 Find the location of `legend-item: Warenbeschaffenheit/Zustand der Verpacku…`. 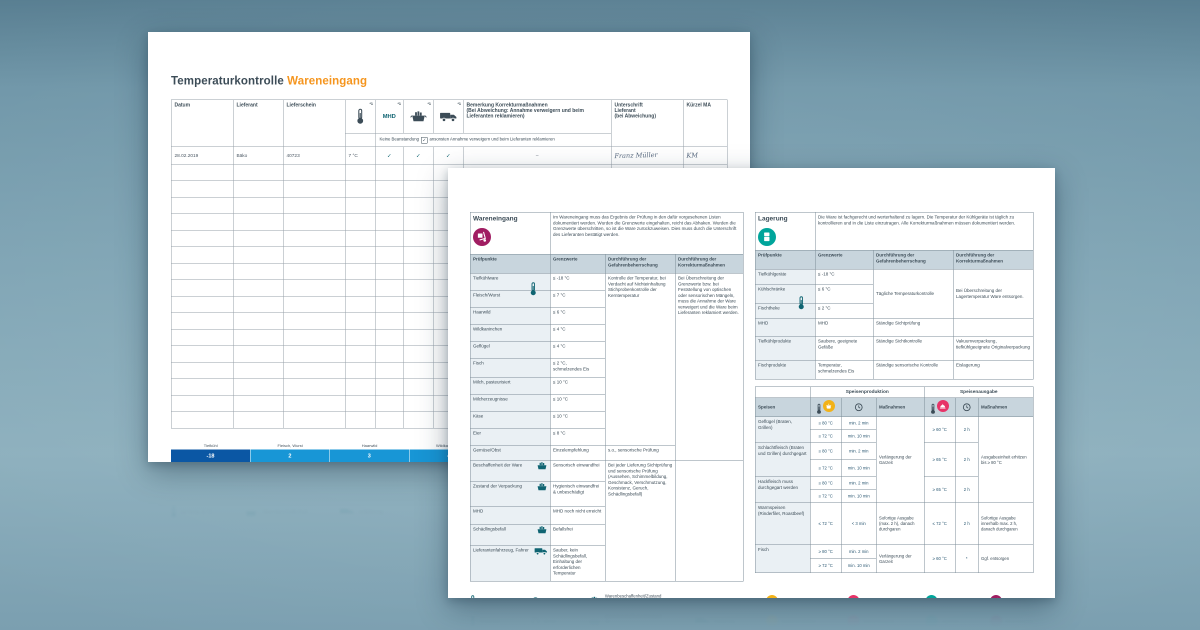

legend-item: Warenbeschaffenheit/Zustand der Verpacku… is located at coordinates (625, 596).